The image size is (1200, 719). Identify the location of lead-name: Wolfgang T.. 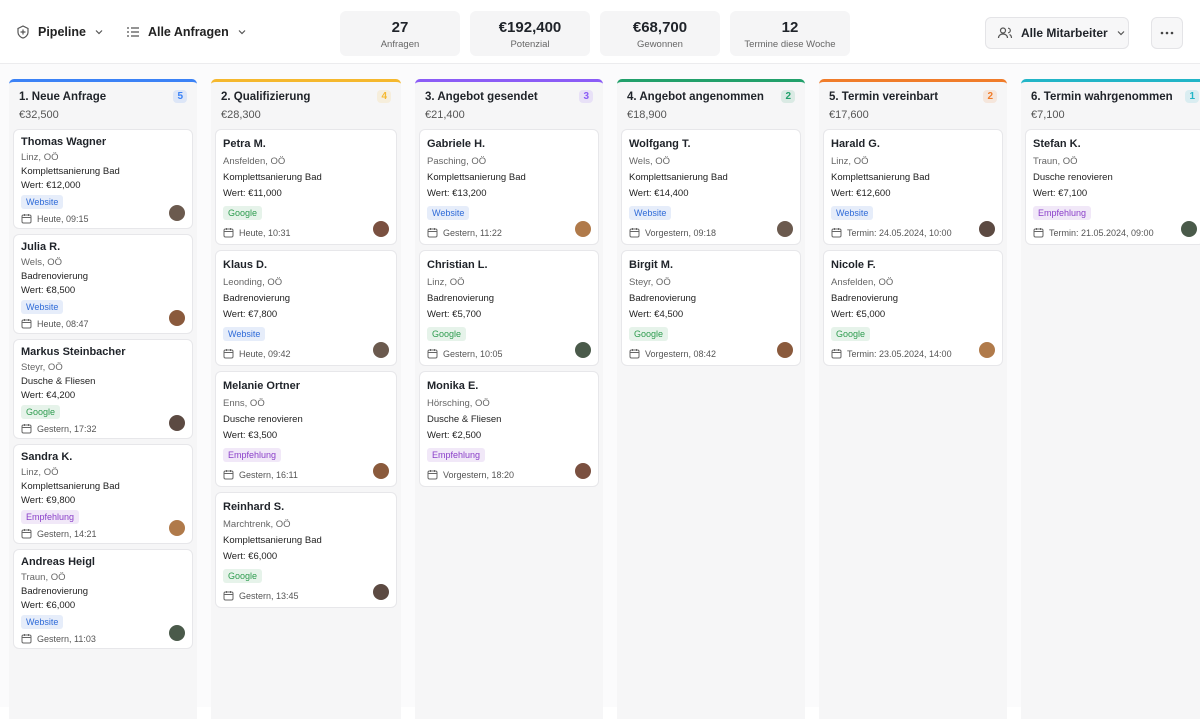
(711, 144).